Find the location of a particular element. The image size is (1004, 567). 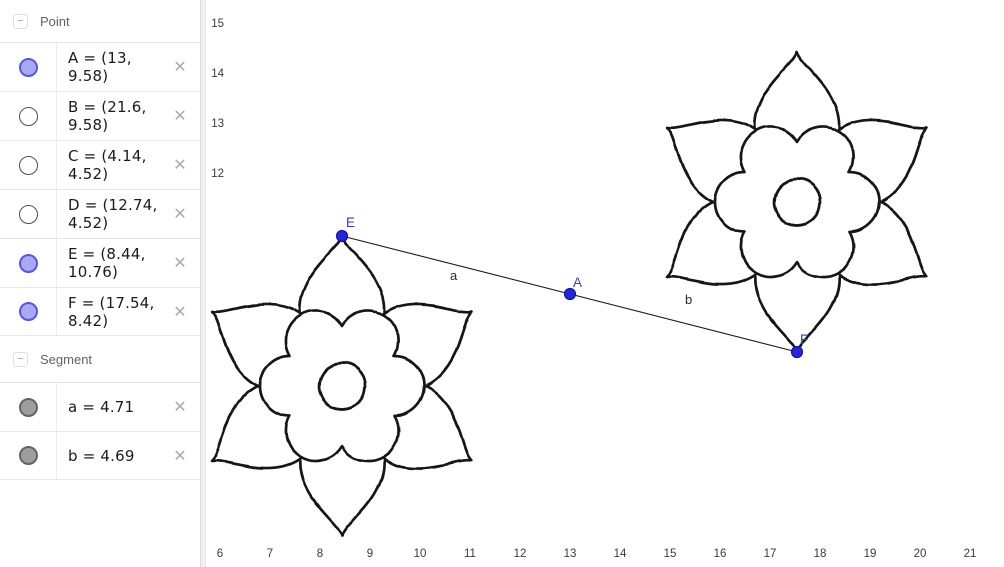

algebra-row-segment-a: a = 4.71 ✕ is located at coordinates (100, 406).